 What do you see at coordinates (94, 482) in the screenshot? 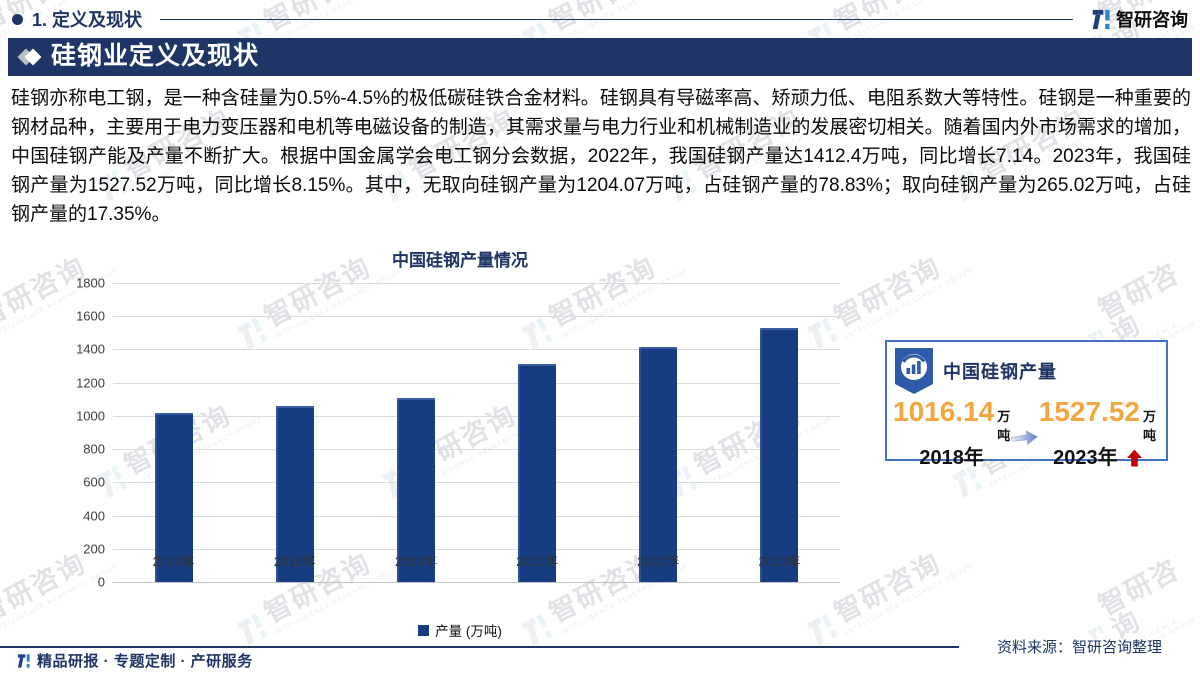
I see `y-tick-label: 600` at bounding box center [94, 482].